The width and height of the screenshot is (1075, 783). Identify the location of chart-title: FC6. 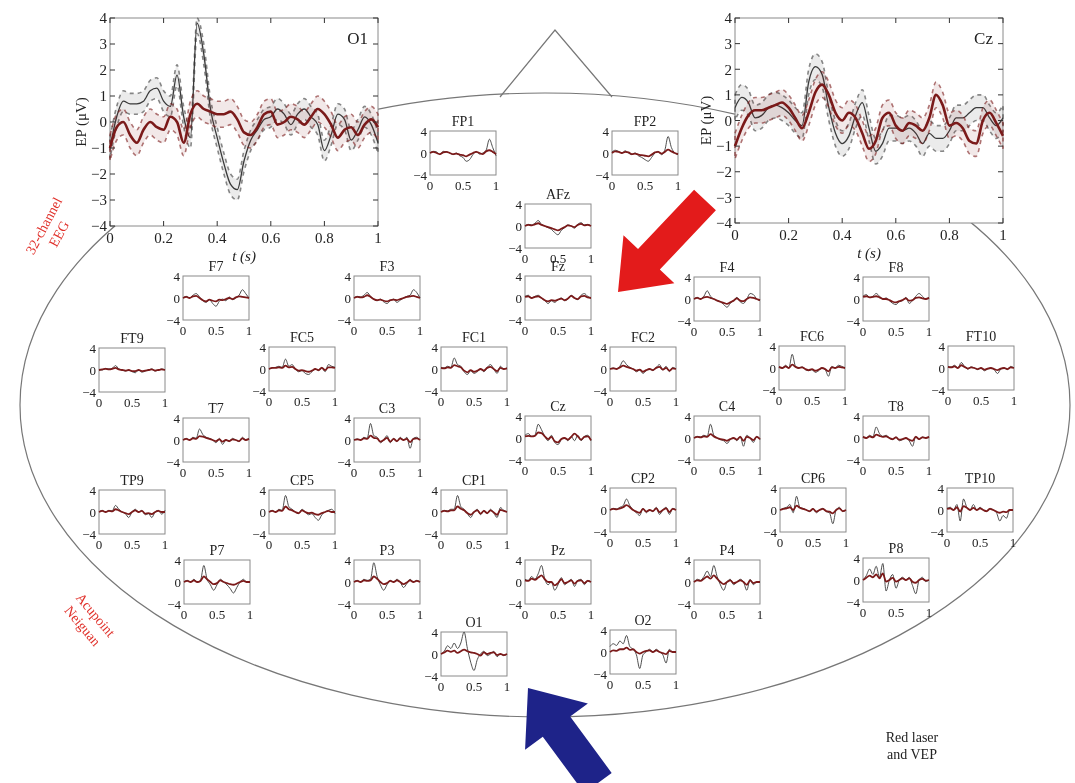
(812, 336).